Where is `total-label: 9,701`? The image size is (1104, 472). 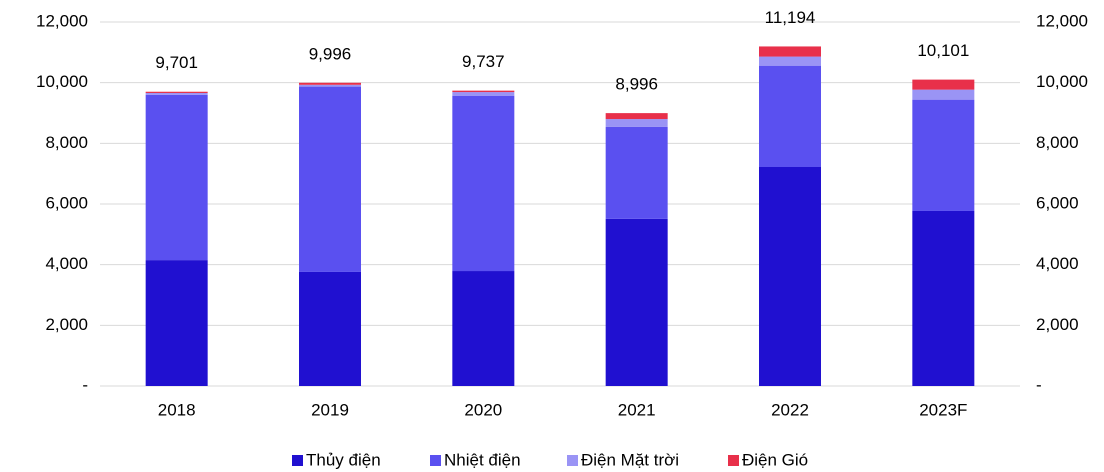 total-label: 9,701 is located at coordinates (176, 62).